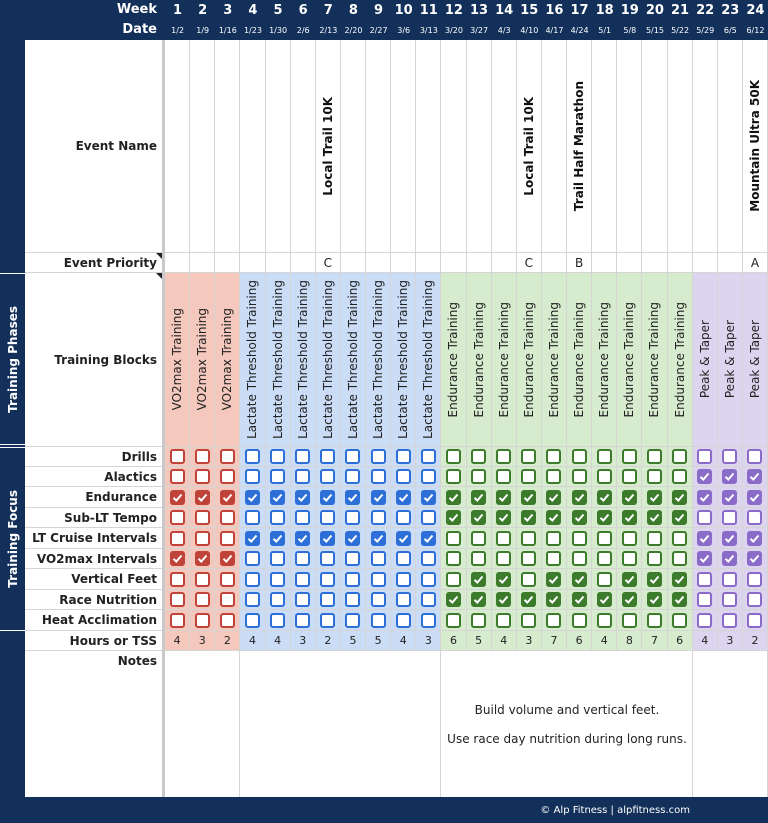 This screenshot has width=768, height=823. Describe the element at coordinates (177, 30) in the screenshot. I see `week-date: 1/2` at that location.